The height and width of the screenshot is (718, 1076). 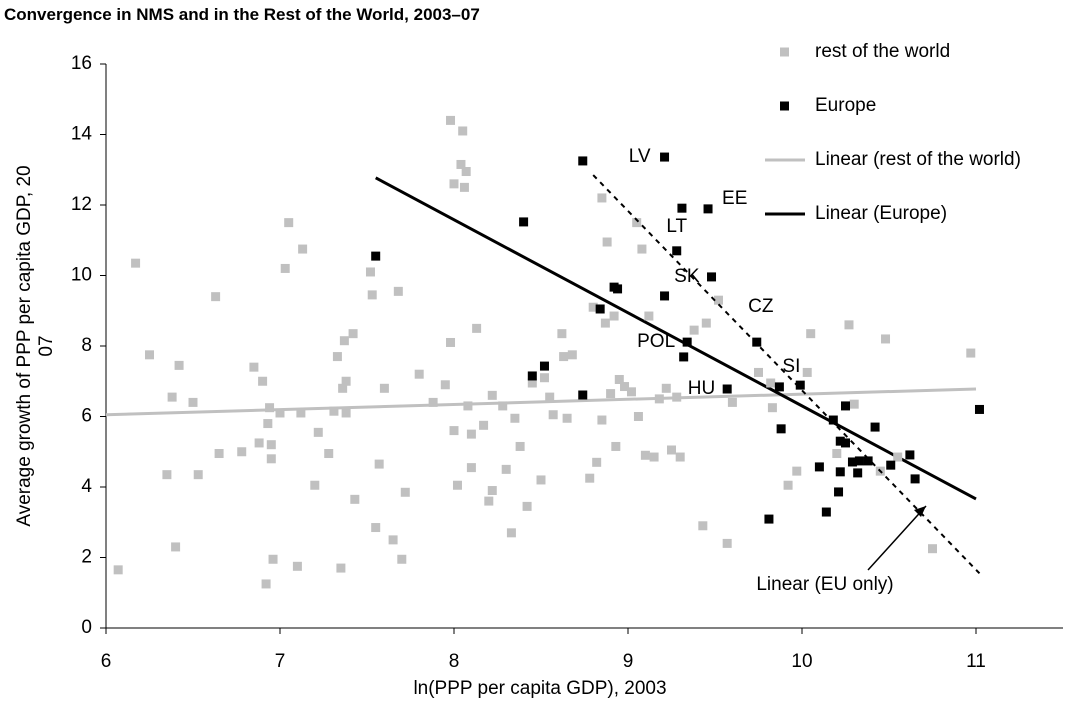 I want to click on point-label: LV, so click(x=640, y=156).